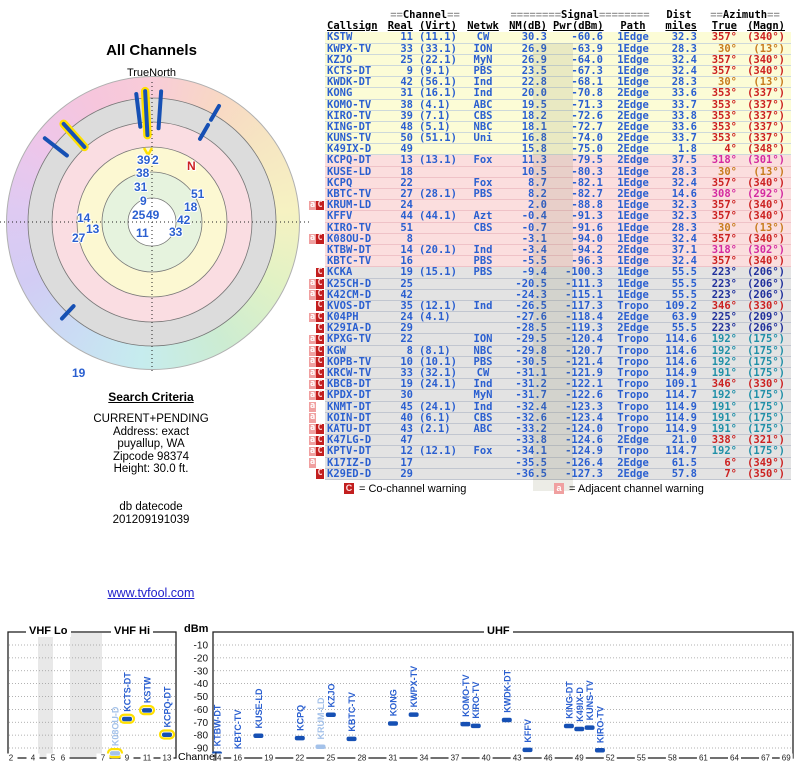  What do you see at coordinates (684, 93) in the screenshot?
I see `cell-miles: 33.6` at bounding box center [684, 93].